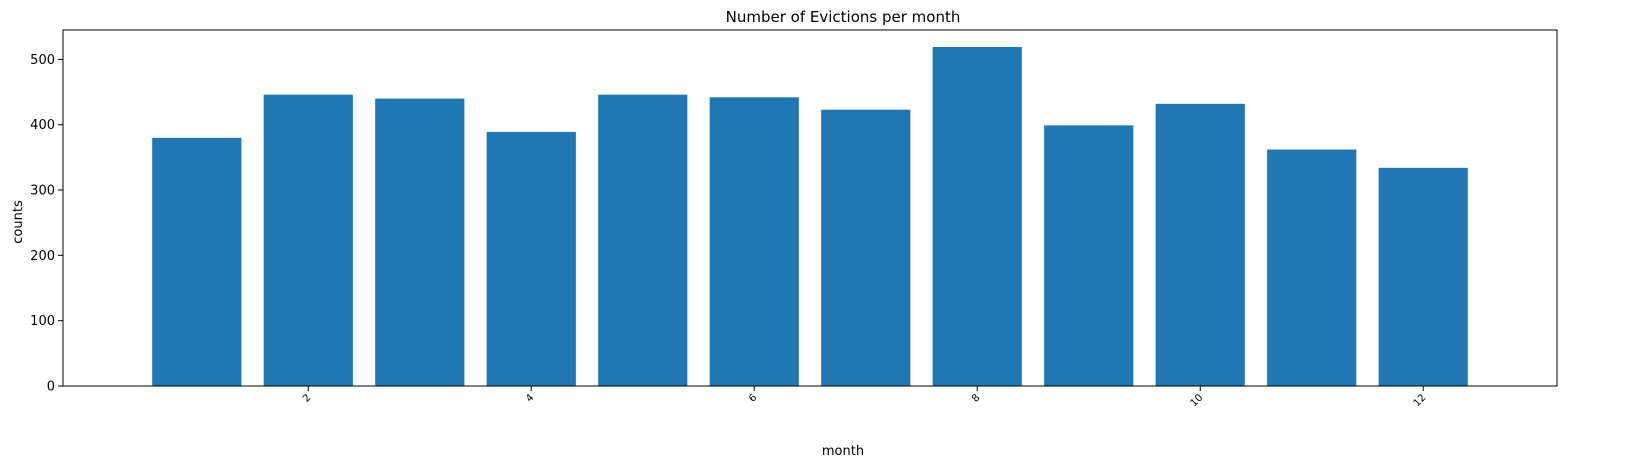 This screenshot has width=1625, height=468. Describe the element at coordinates (42, 321) in the screenshot. I see `y-tick-label: 100` at that location.